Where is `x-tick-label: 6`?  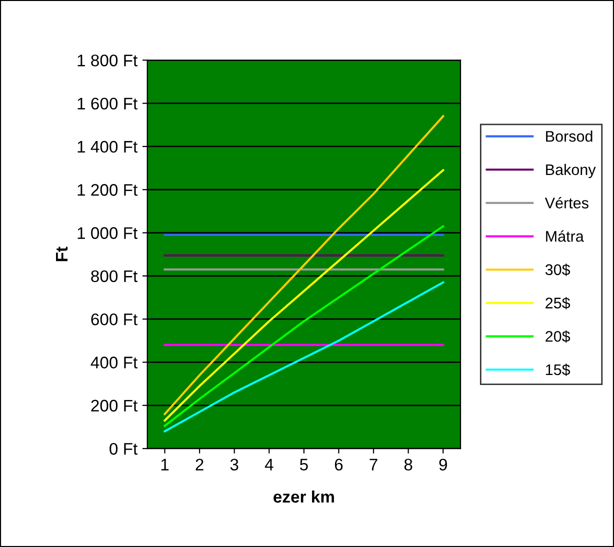
x-tick-label: 6 is located at coordinates (338, 464).